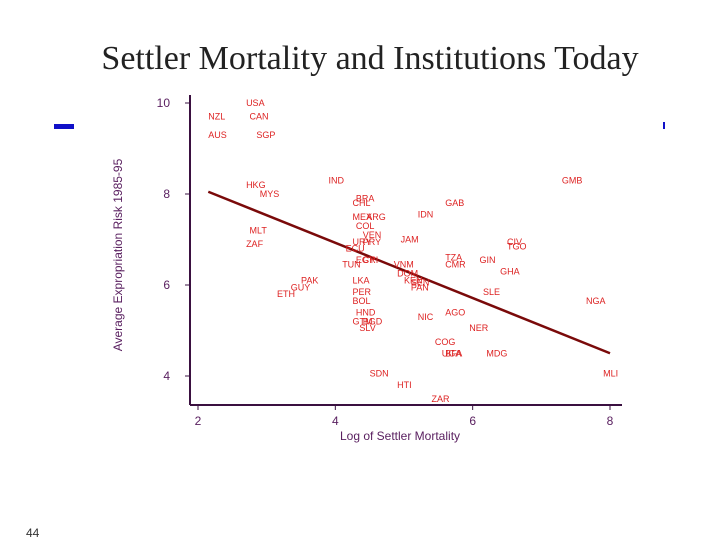  Describe the element at coordinates (455, 312) in the screenshot. I see `data-point-ago: AGO` at that location.